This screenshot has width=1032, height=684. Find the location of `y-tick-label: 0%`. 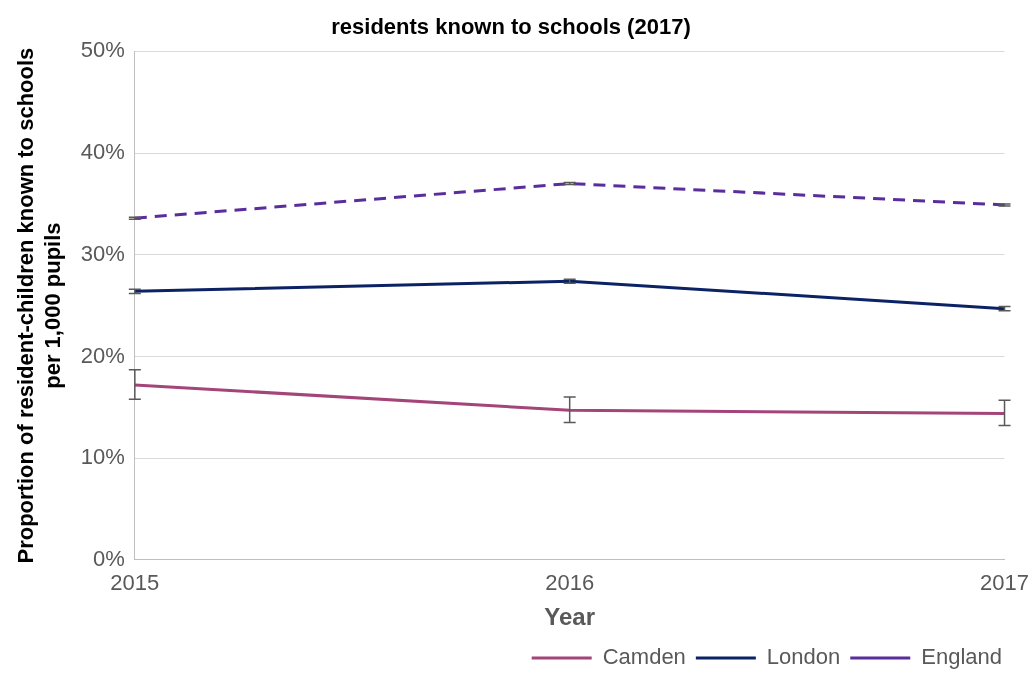

y-tick-label: 0% is located at coordinates (109, 558).